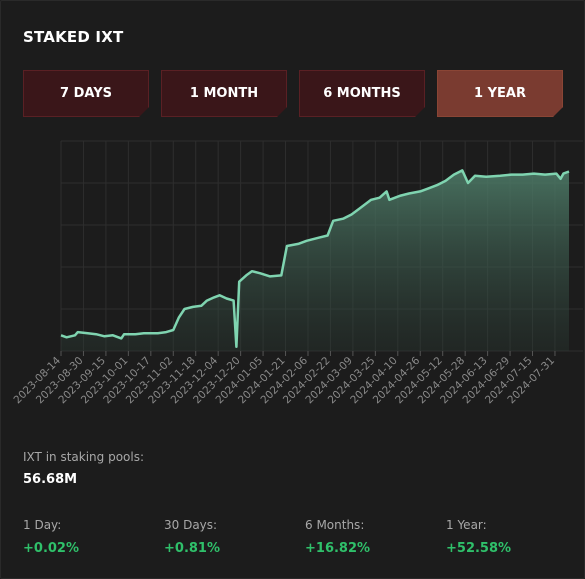 The image size is (585, 579). Describe the element at coordinates (84, 457) in the screenshot. I see `pool-label: IXT in staking pools:` at that location.